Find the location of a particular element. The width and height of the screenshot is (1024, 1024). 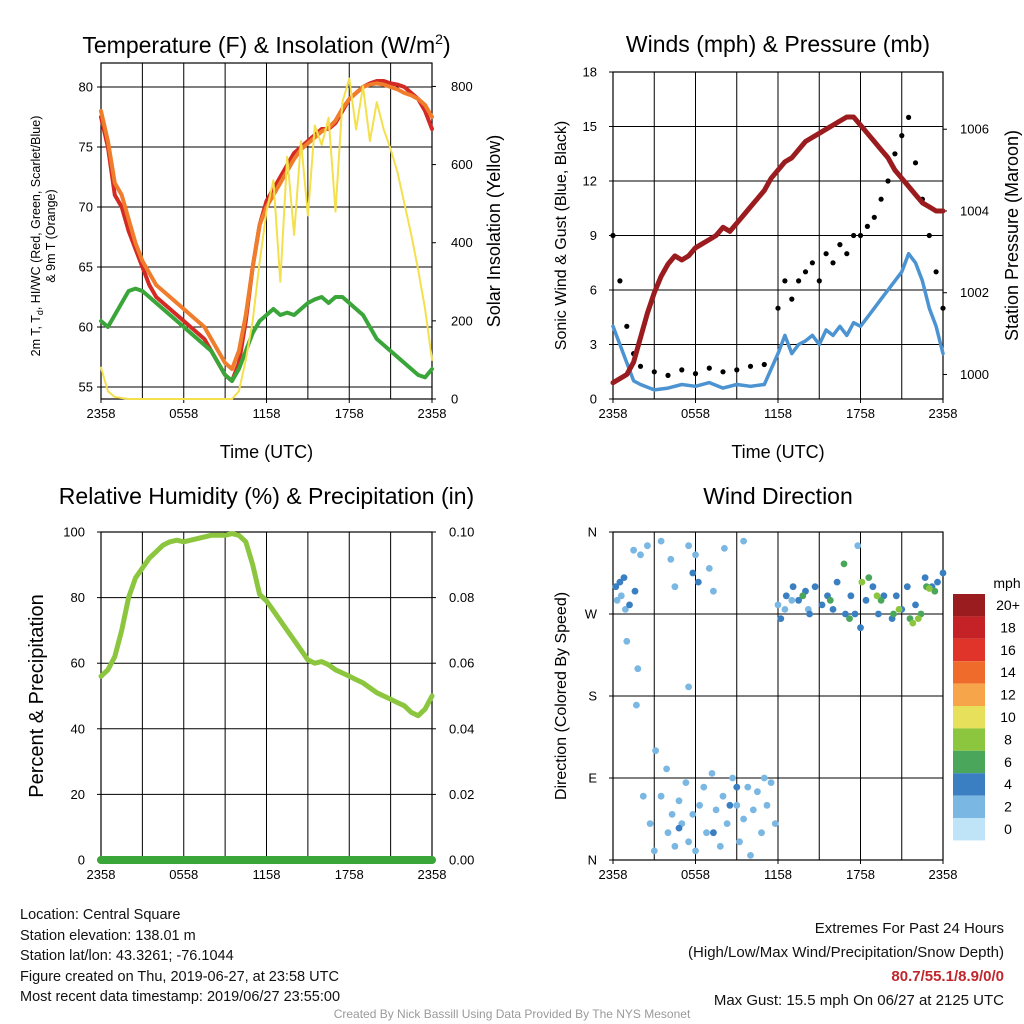

temperature-ylabel-left-line2: & 9m T (Orange) is located at coordinates (51, 235).